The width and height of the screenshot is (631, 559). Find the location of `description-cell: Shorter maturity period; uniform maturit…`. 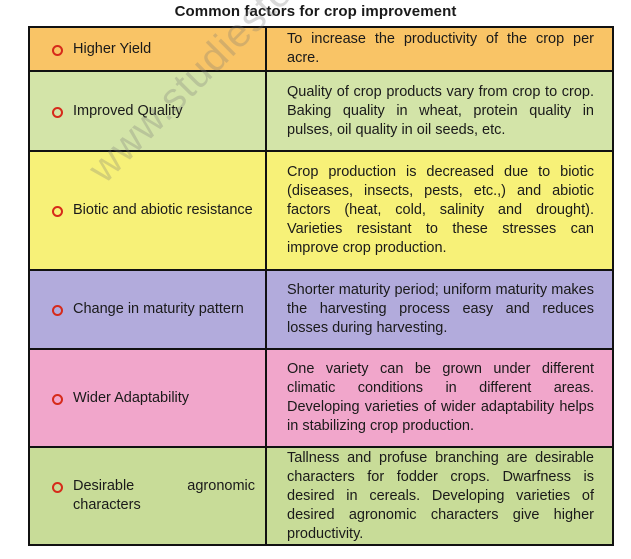

description-cell: Shorter maturity period; uniform maturit… is located at coordinates (439, 309).